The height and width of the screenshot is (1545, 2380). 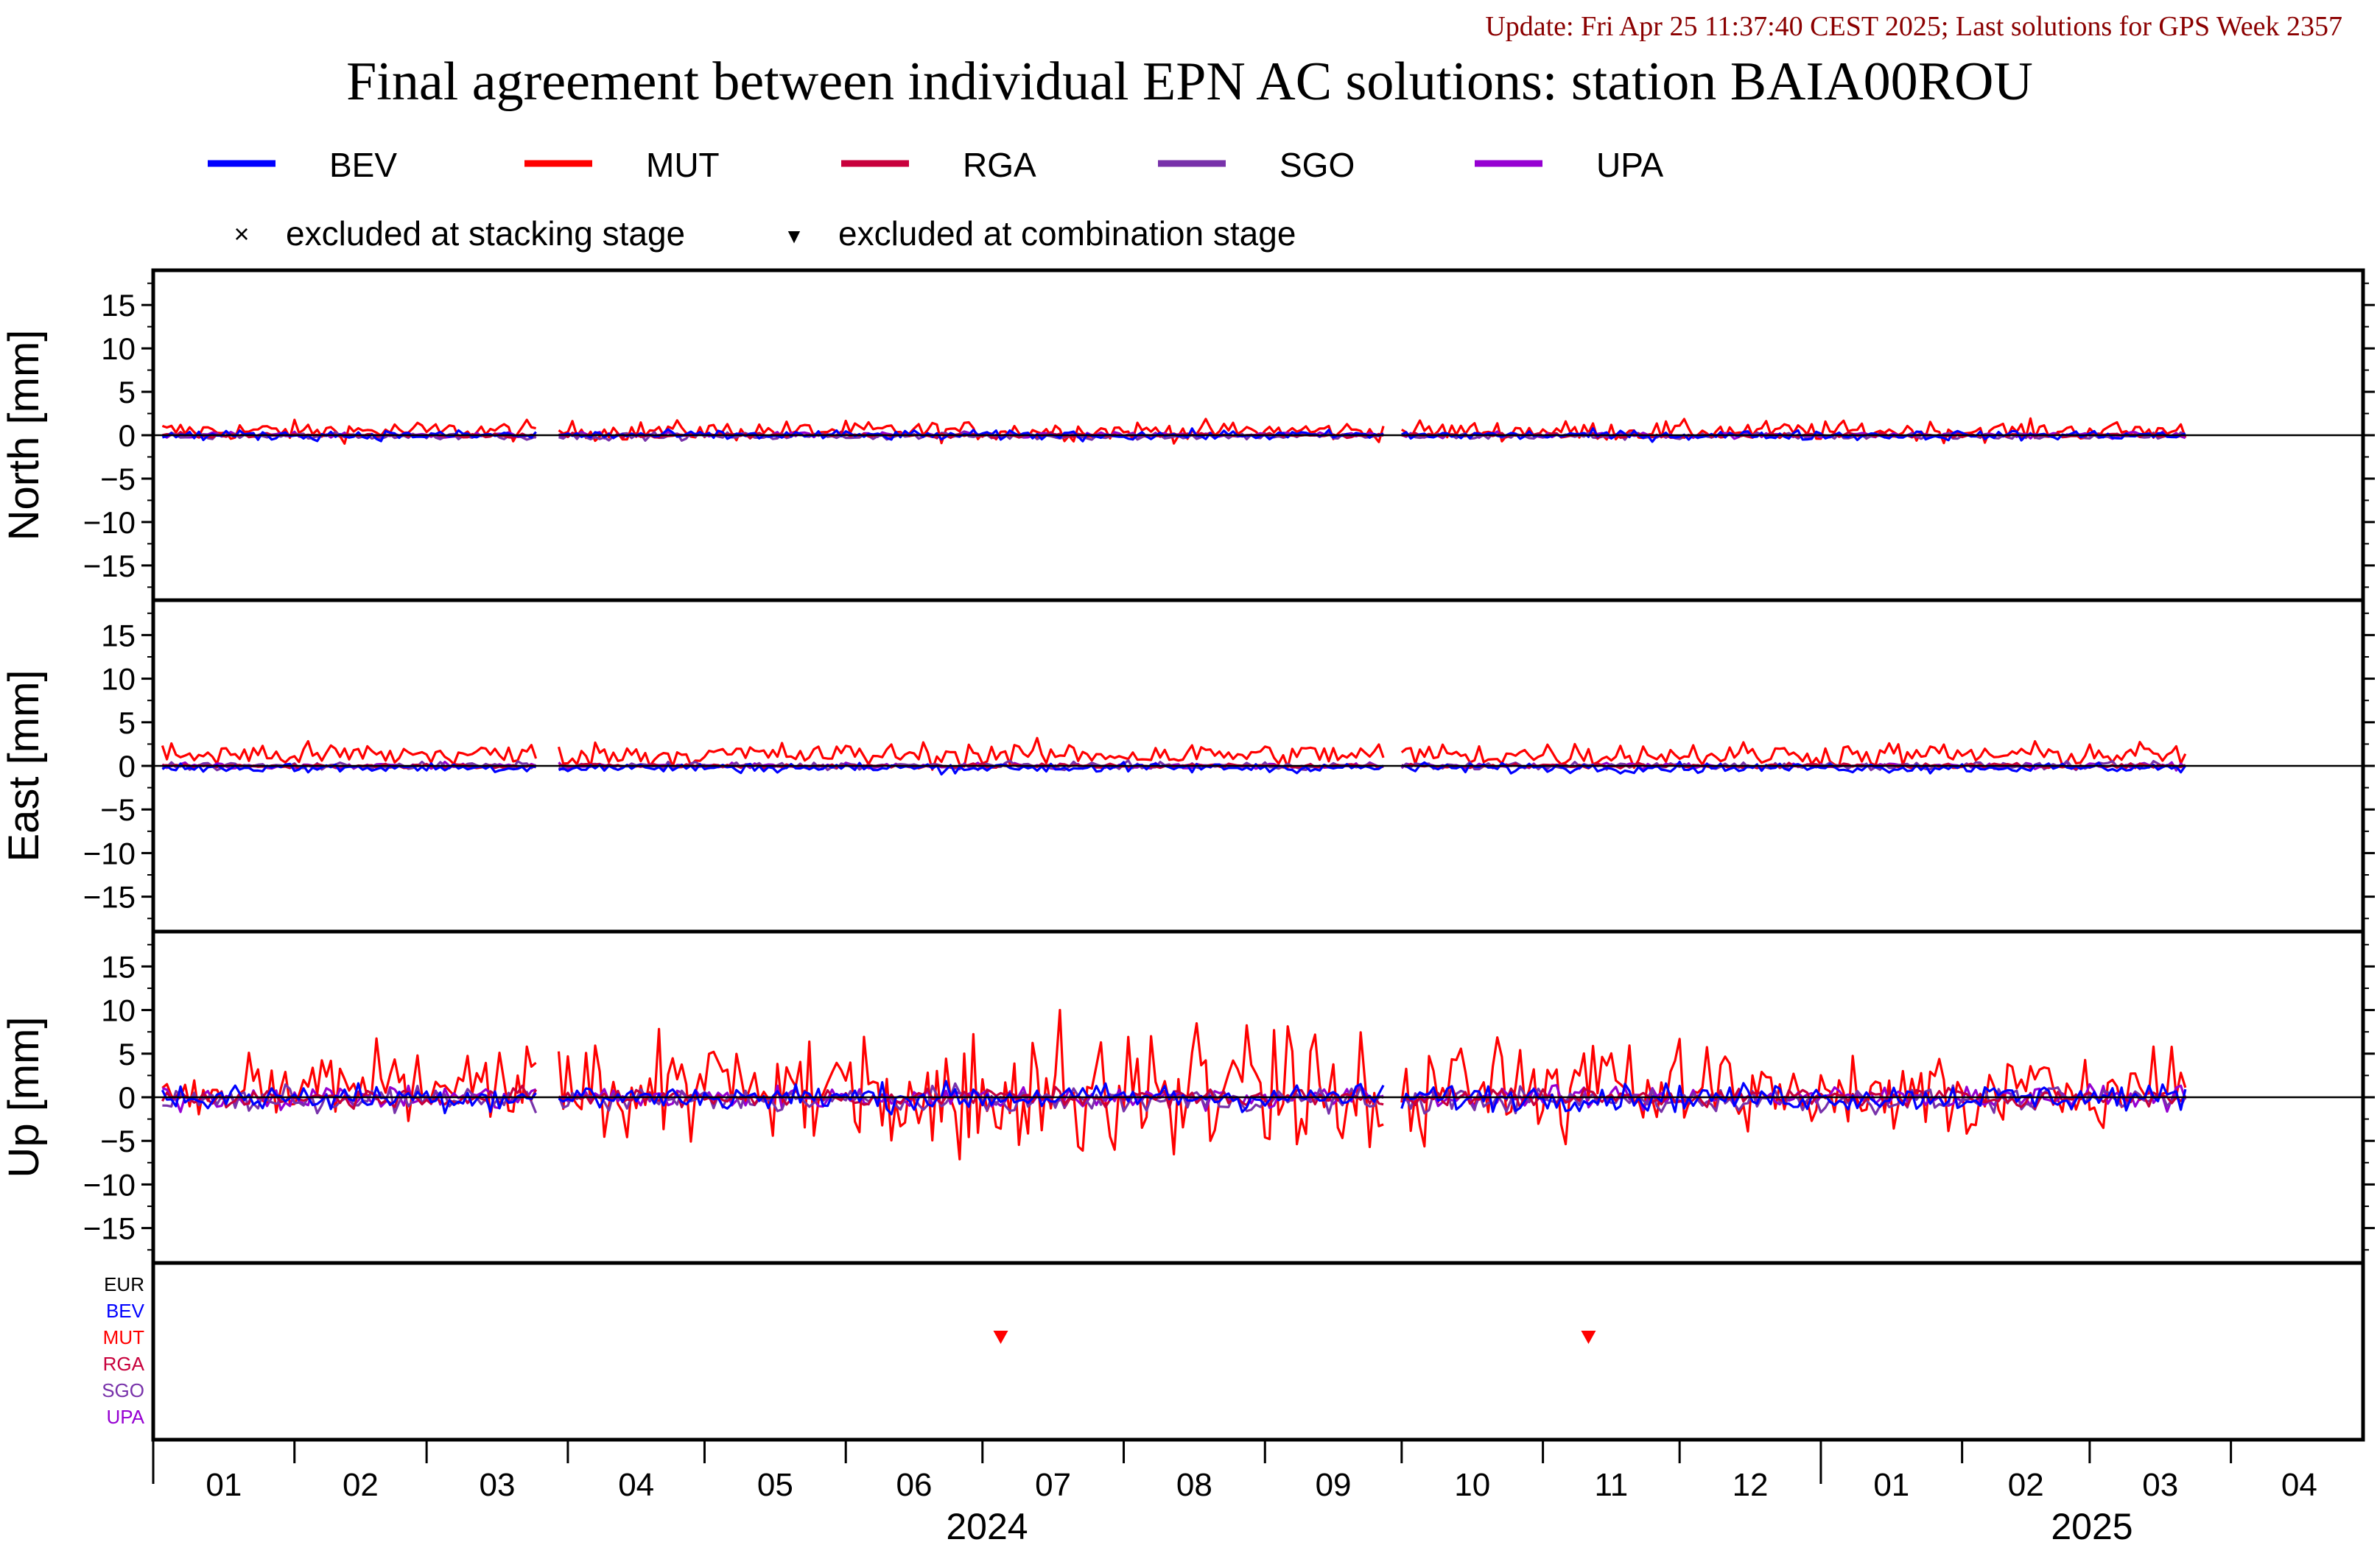 I want to click on xtick-label-year: 2024, so click(x=987, y=1526).